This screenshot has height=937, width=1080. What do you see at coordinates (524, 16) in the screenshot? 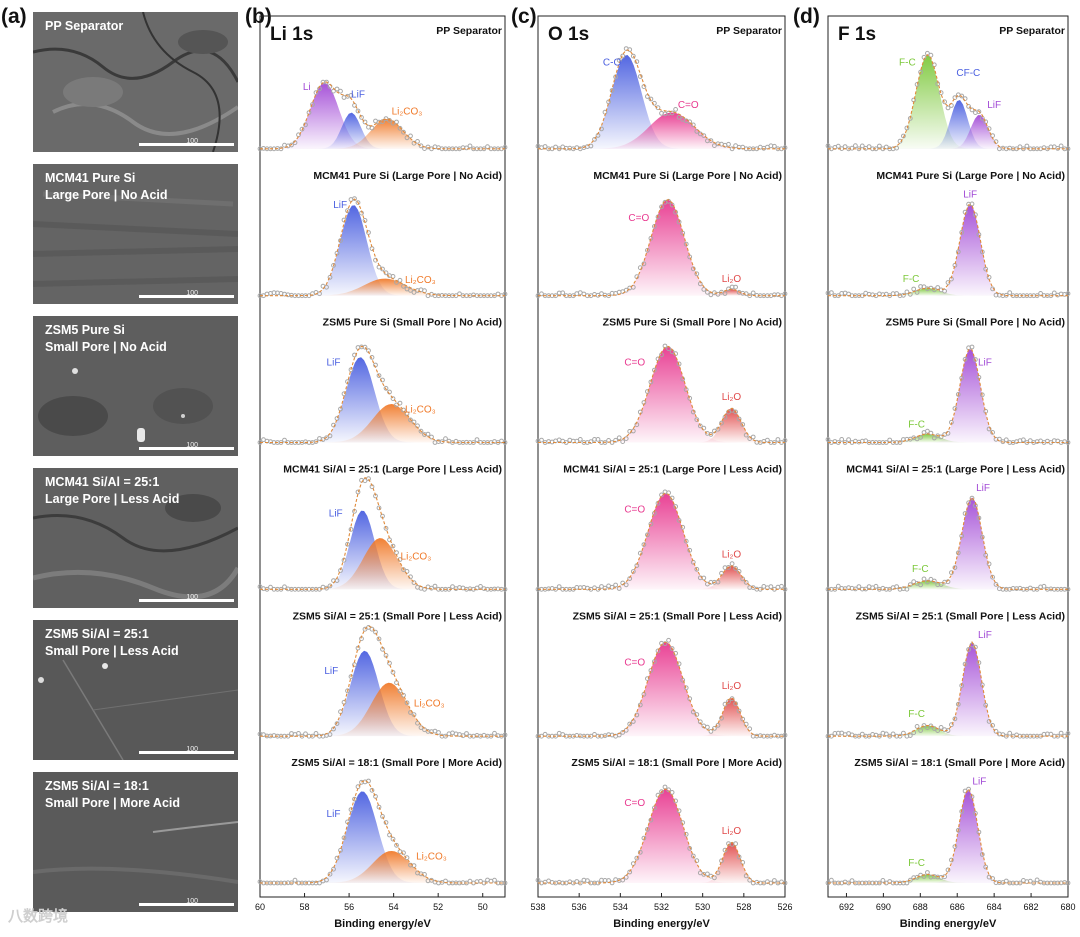
I see `panel-letter-c: (c)` at bounding box center [524, 16].